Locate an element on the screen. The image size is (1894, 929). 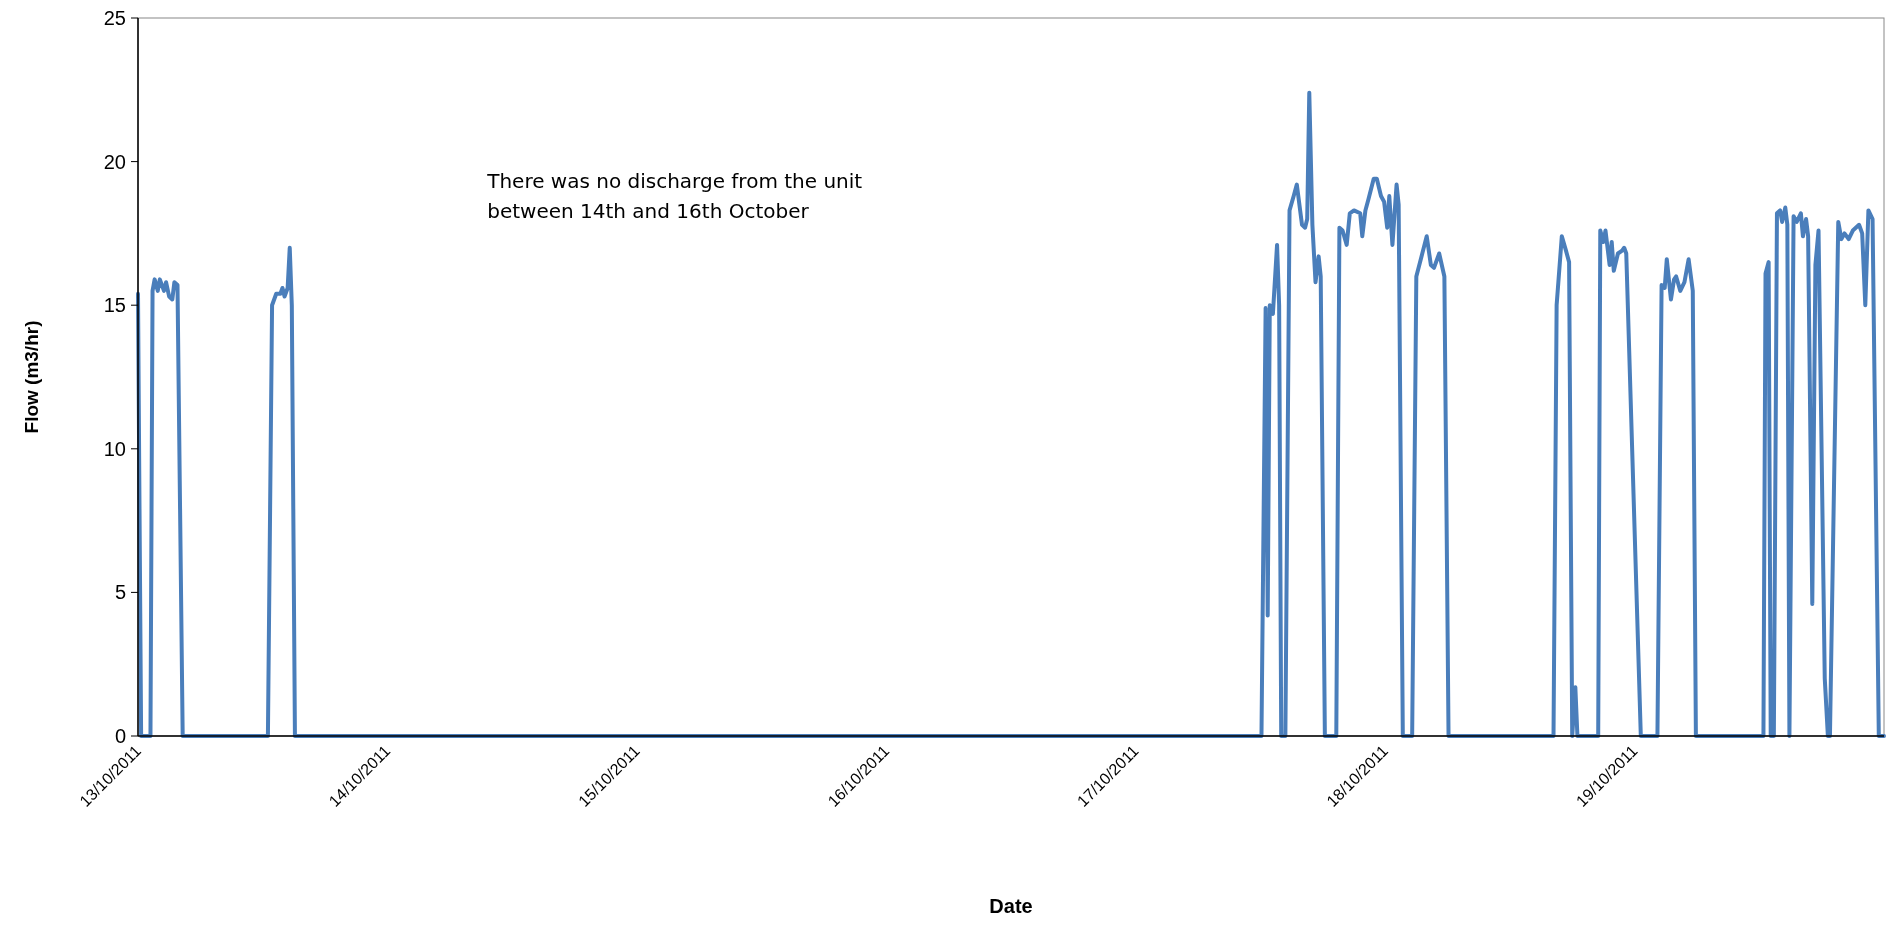
y-tick-label: 10 is located at coordinates (114, 448).